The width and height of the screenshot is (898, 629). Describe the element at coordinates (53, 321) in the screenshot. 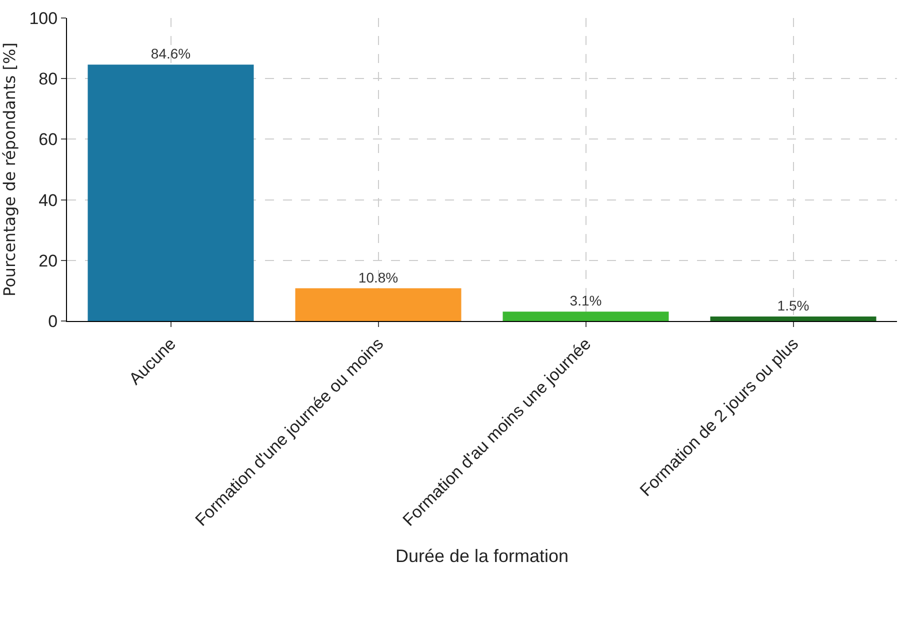

I see `y-tick-label: 0` at that location.